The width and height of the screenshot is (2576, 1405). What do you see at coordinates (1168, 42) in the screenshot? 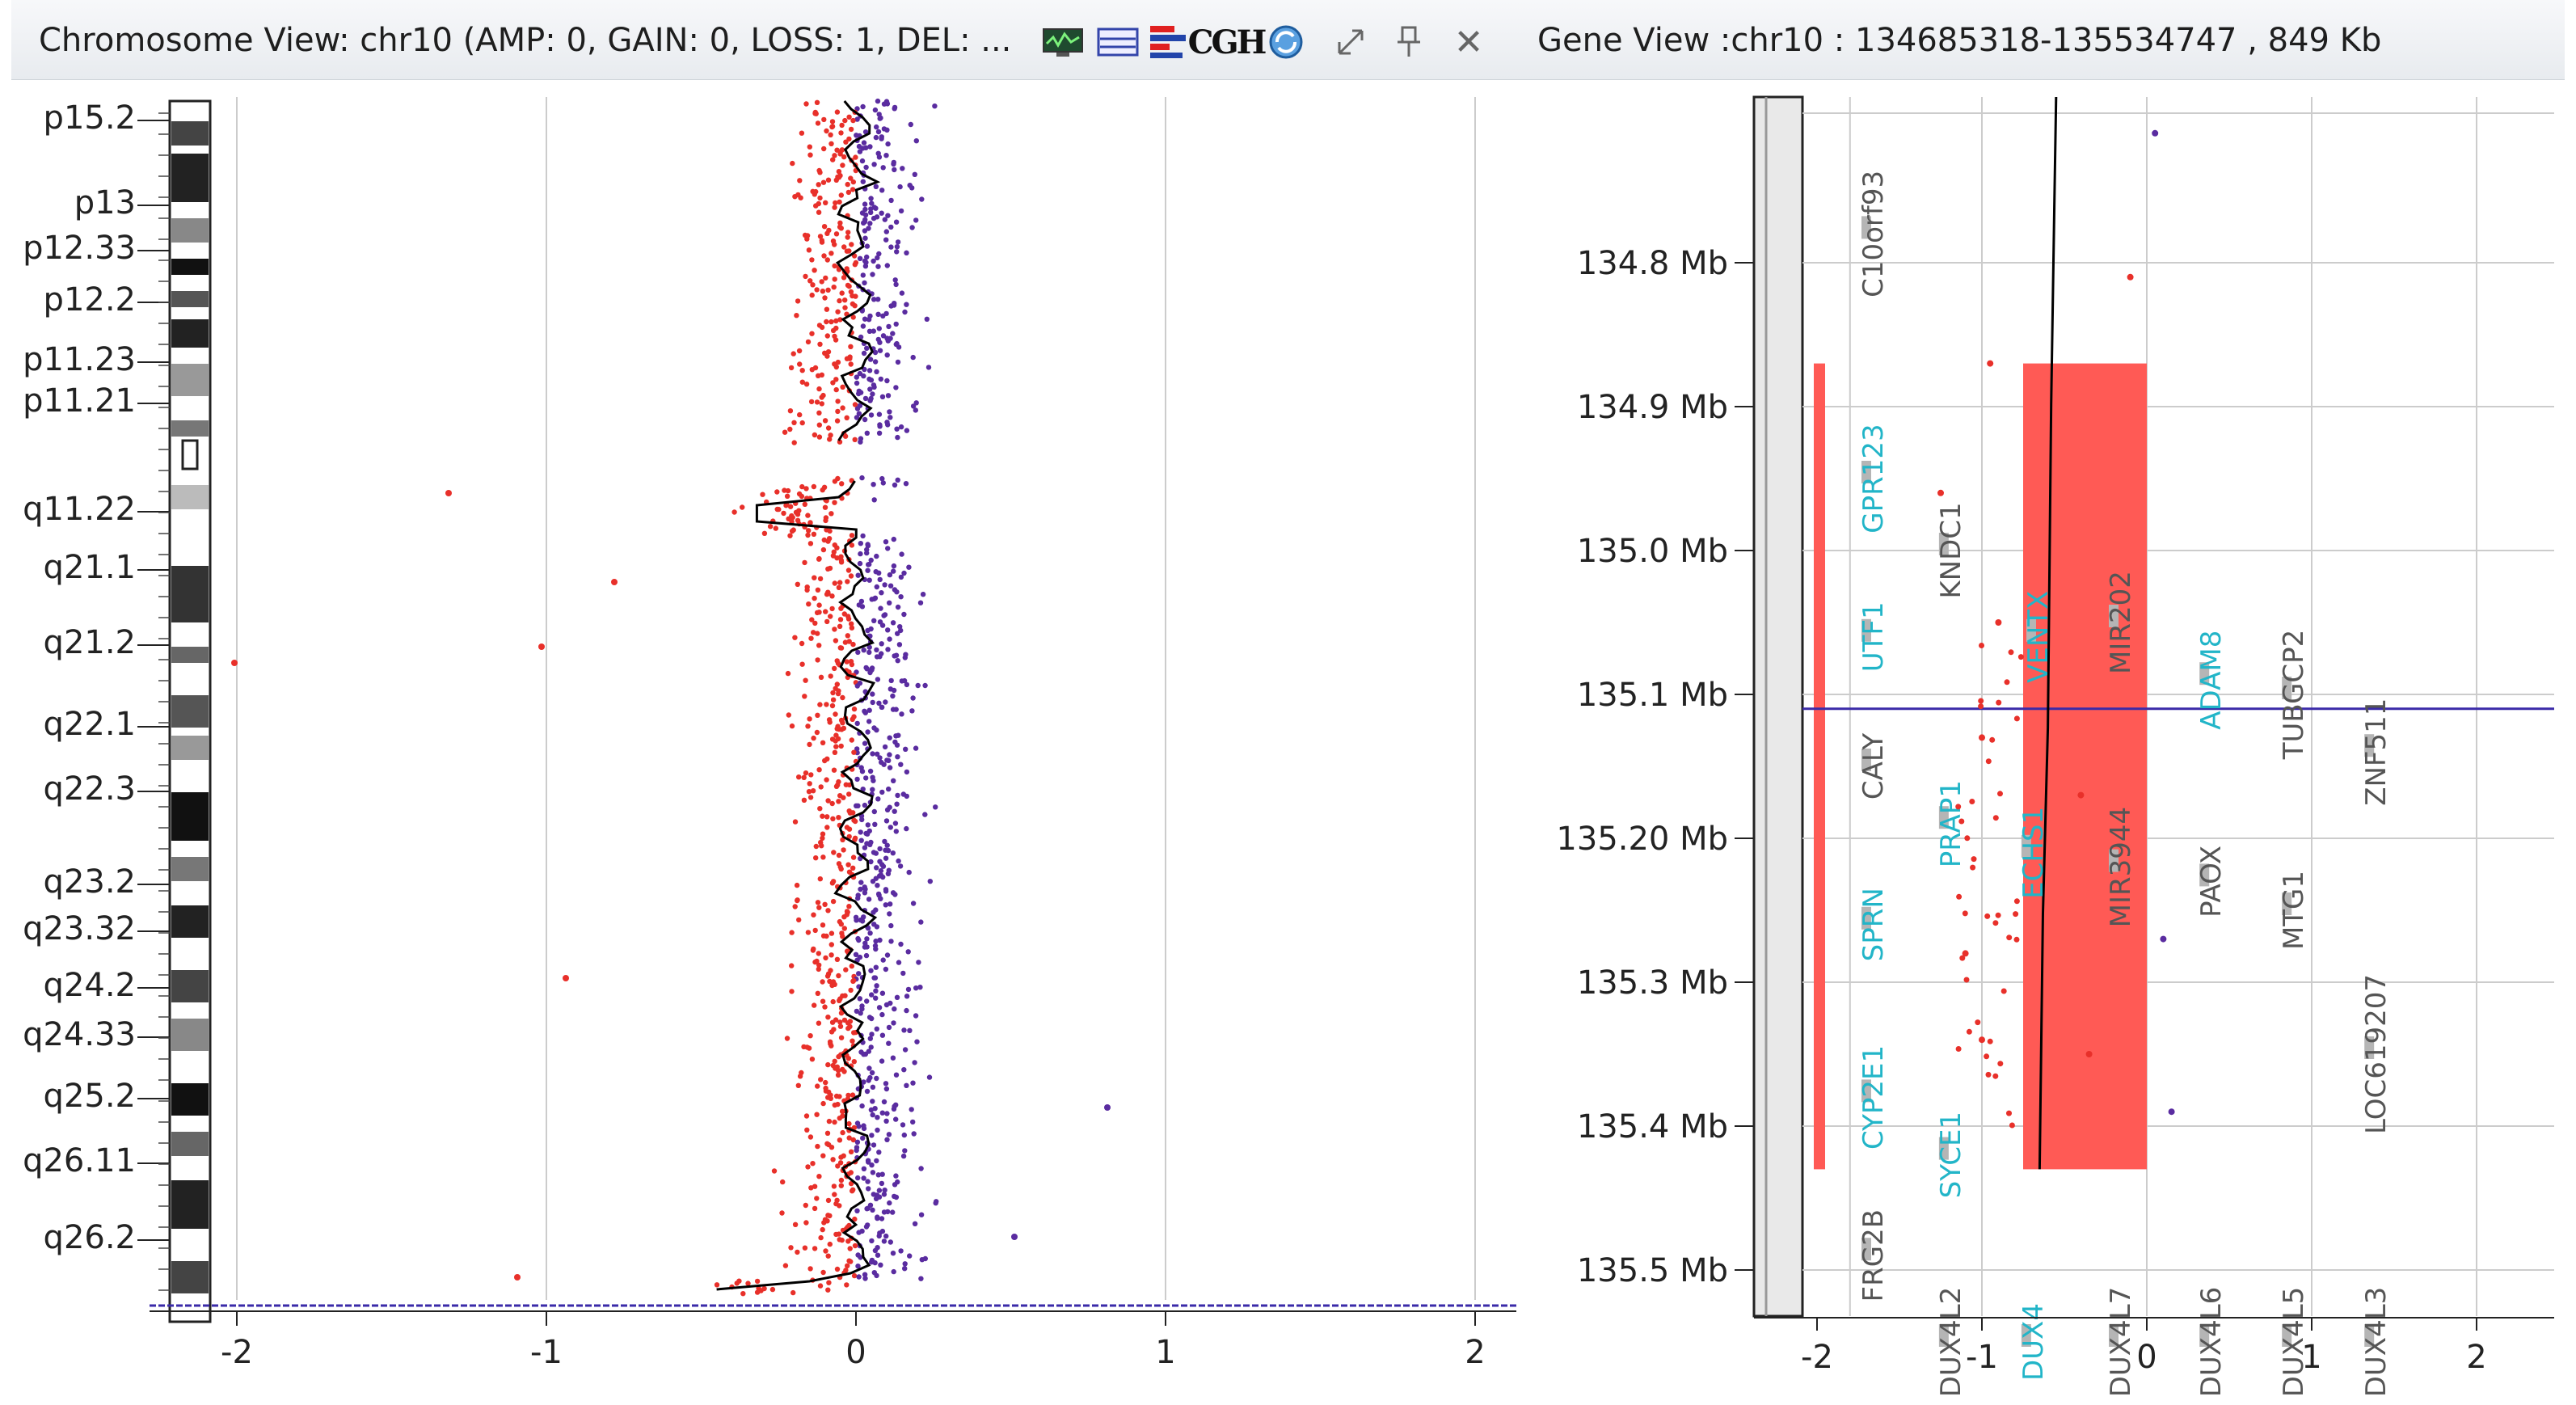
I see `legend-icon` at bounding box center [1168, 42].